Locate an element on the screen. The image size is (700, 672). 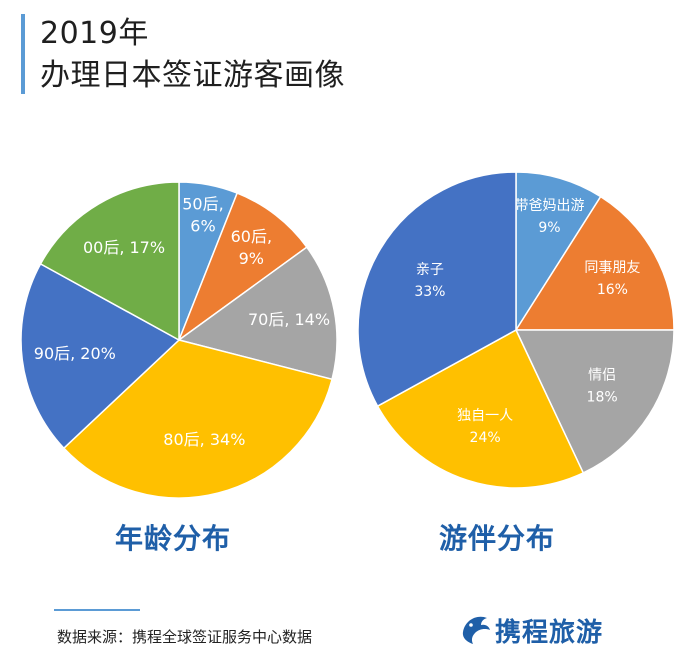
age-slice-label-0: 50后, 6% is located at coordinates (202, 214).